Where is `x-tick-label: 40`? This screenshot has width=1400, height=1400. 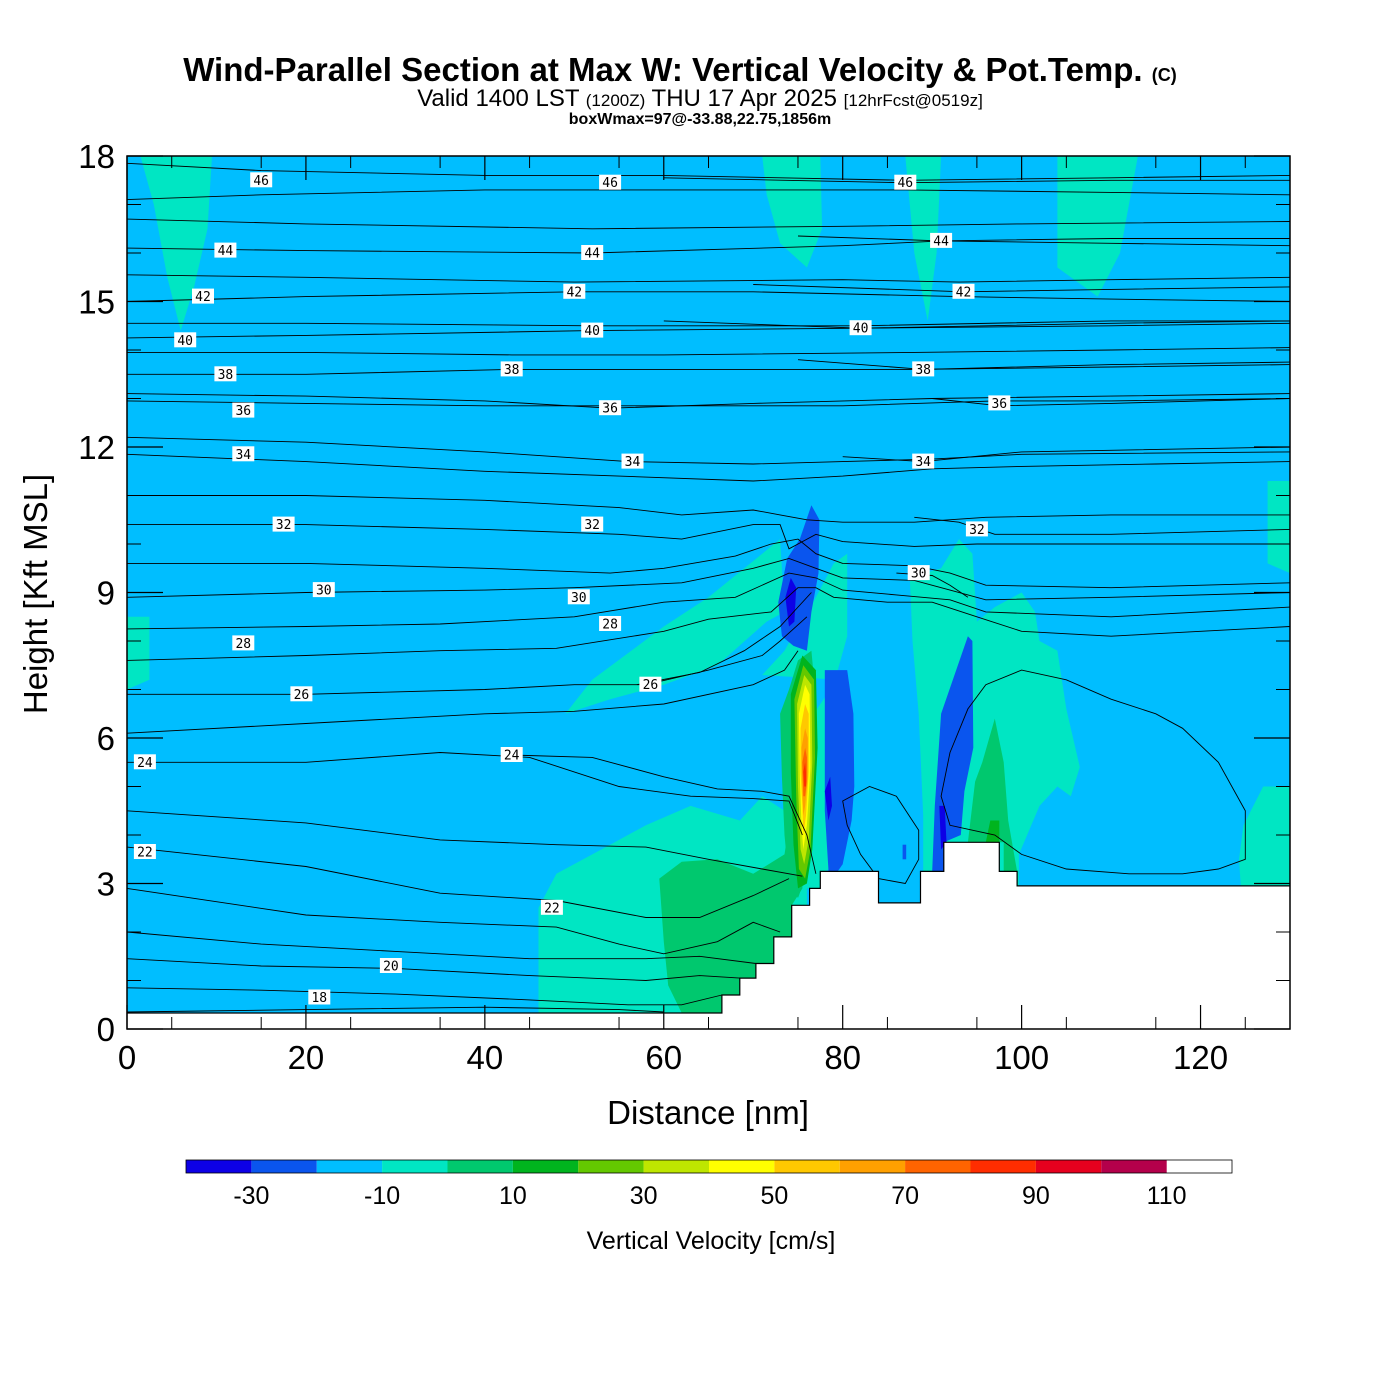
x-tick-label: 40 is located at coordinates (484, 1057).